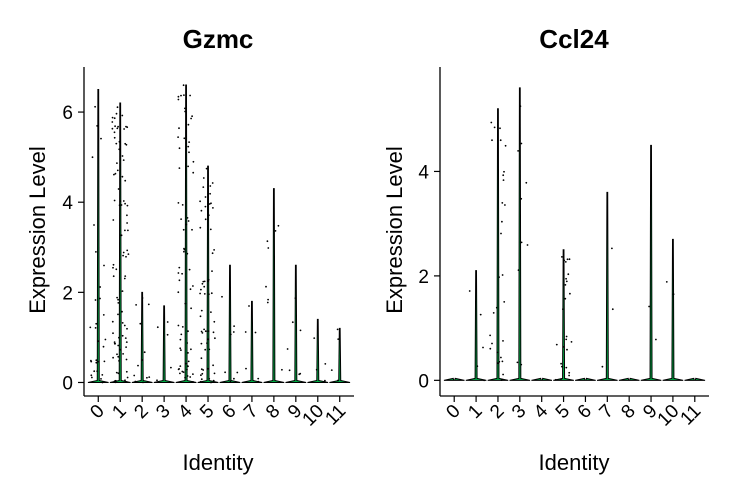 The image size is (733, 501). I want to click on panel-title: Gzmc, so click(218, 39).